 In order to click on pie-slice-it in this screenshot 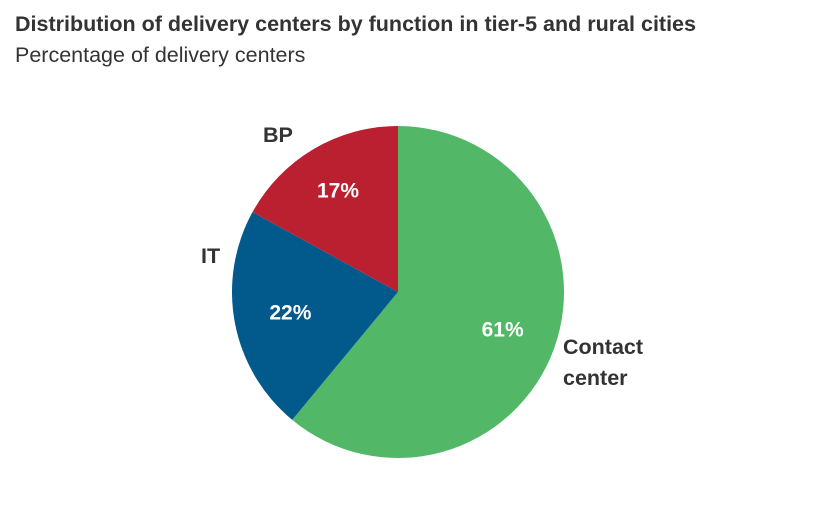, I will do `click(314, 316)`.